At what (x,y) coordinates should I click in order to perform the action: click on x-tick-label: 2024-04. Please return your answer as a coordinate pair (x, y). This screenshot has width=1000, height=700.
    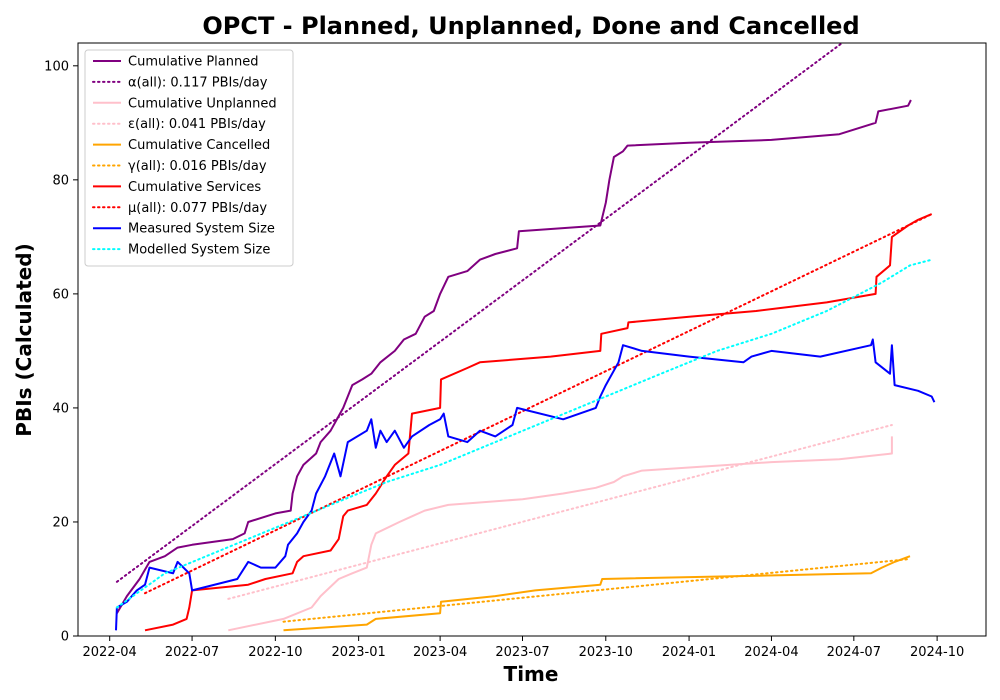
    Looking at the image, I should click on (771, 652).